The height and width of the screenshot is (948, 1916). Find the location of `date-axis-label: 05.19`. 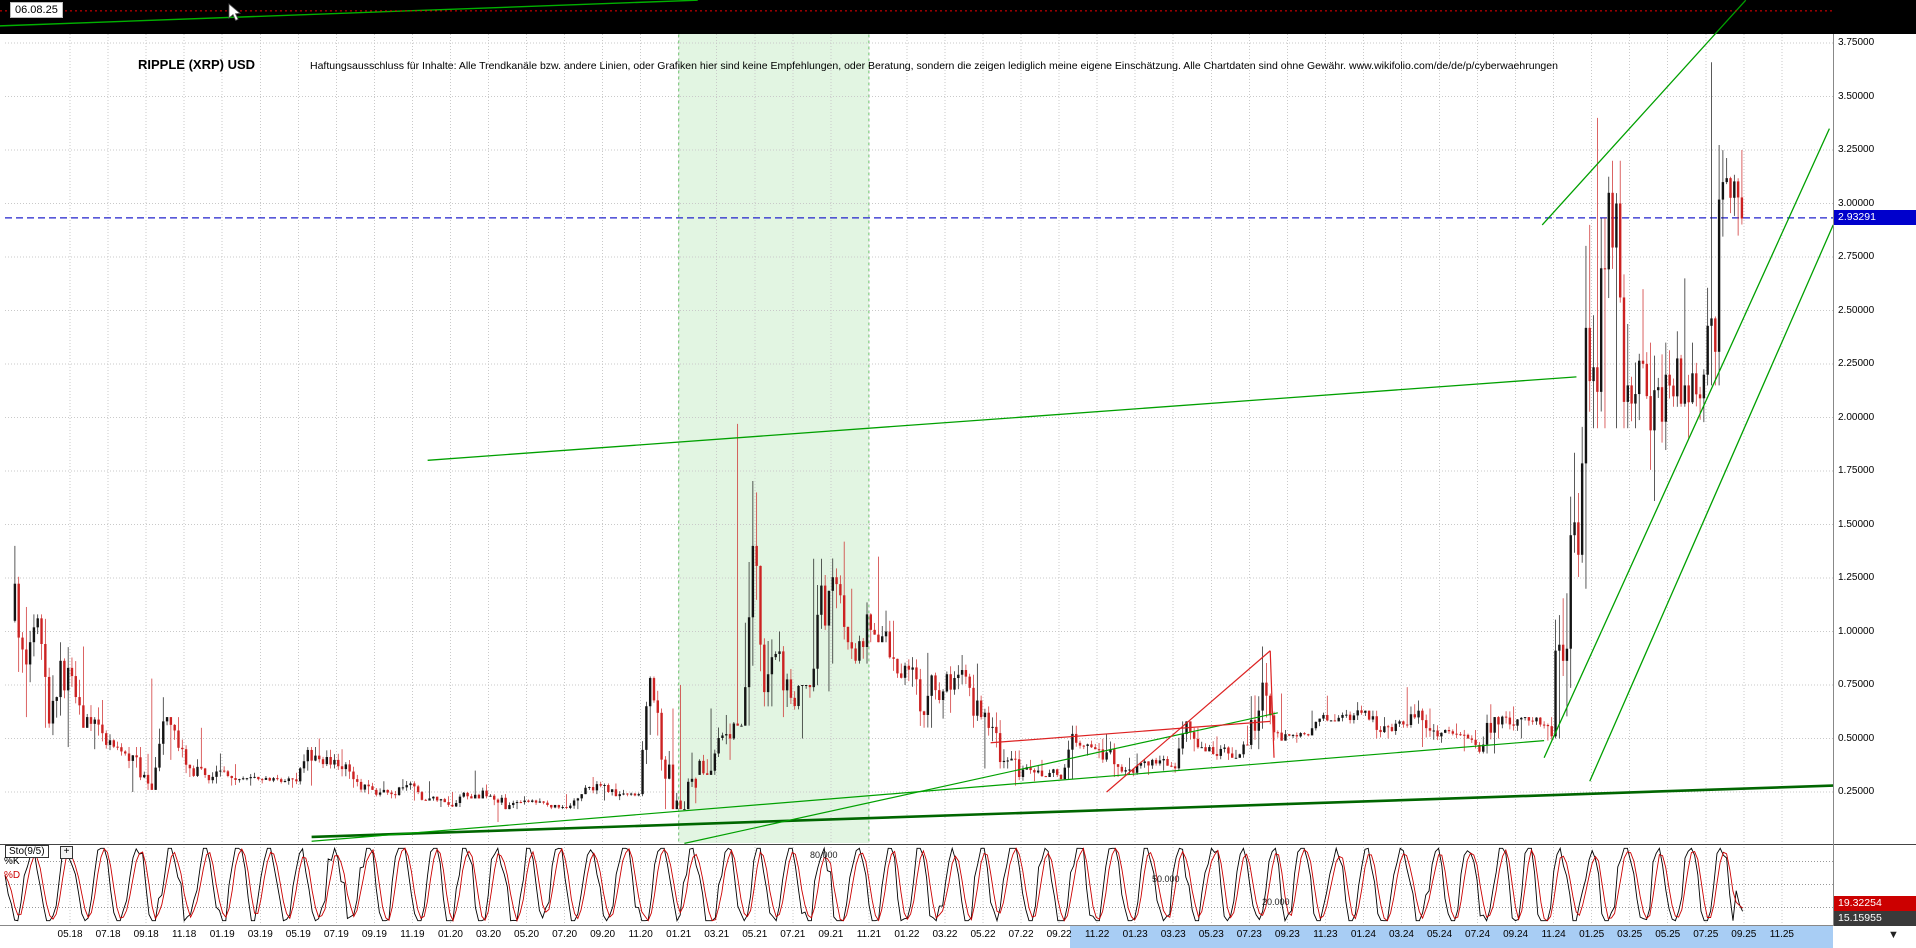

date-axis-label: 05.19 is located at coordinates (298, 934).